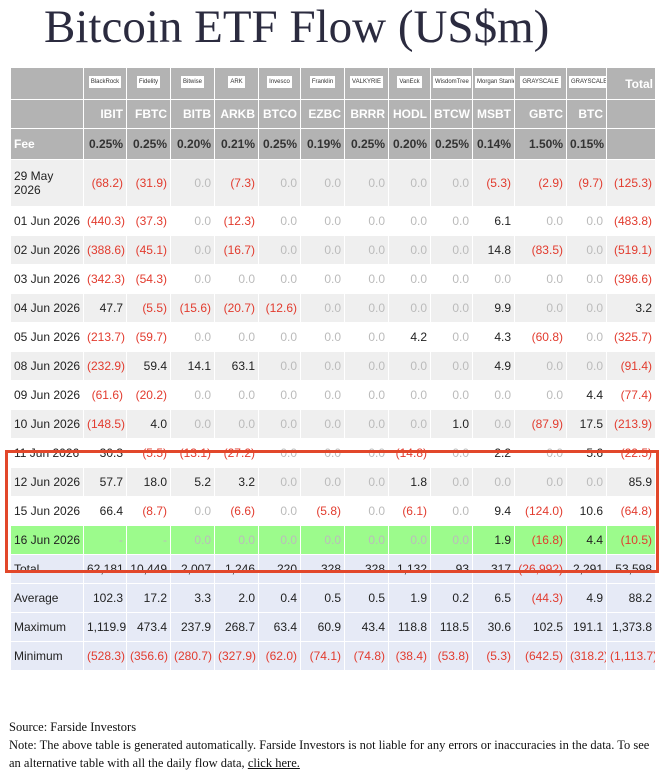 This screenshot has width=666, height=775. I want to click on value: 1.0, so click(451, 424).